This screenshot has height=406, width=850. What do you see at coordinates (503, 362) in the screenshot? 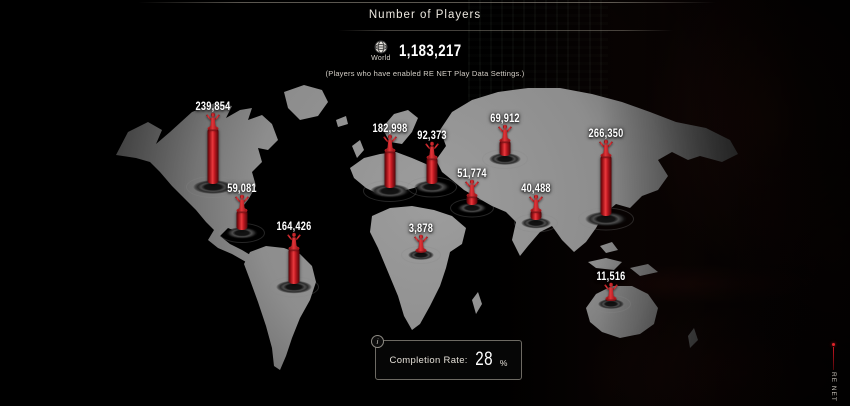
I see `completion-rate-unit: %` at bounding box center [503, 362].